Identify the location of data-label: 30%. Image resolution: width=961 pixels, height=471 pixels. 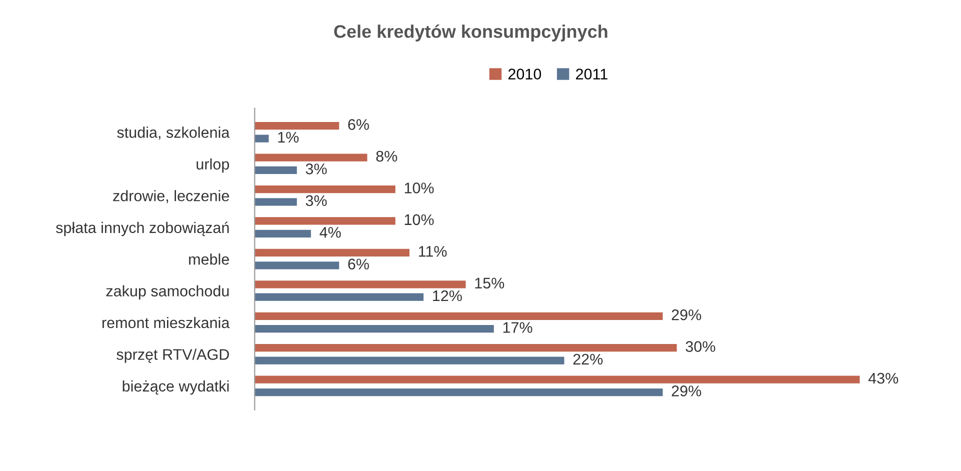
(701, 346).